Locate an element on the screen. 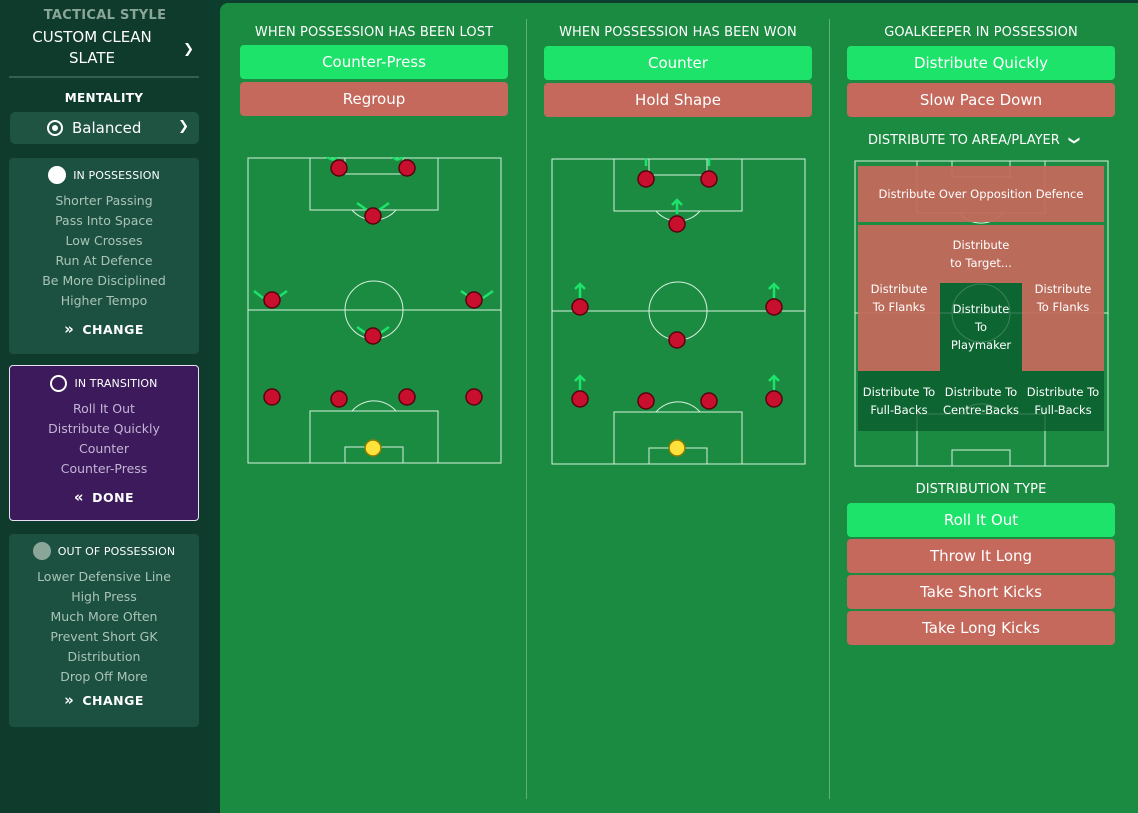 Image resolution: width=1138 pixels, height=813 pixels. mentality-value: Balanced is located at coordinates (107, 128).